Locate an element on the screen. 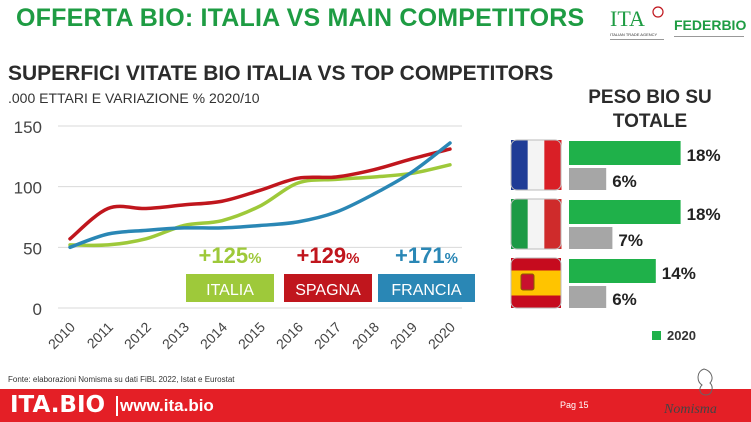 This screenshot has width=751, height=422. x-tick-label: 2012 is located at coordinates (137, 335).